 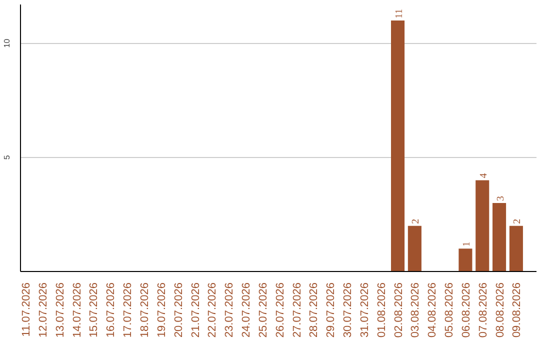 What do you see at coordinates (263, 310) in the screenshot?
I see `x-tick-label: 25.07.2026` at bounding box center [263, 310].